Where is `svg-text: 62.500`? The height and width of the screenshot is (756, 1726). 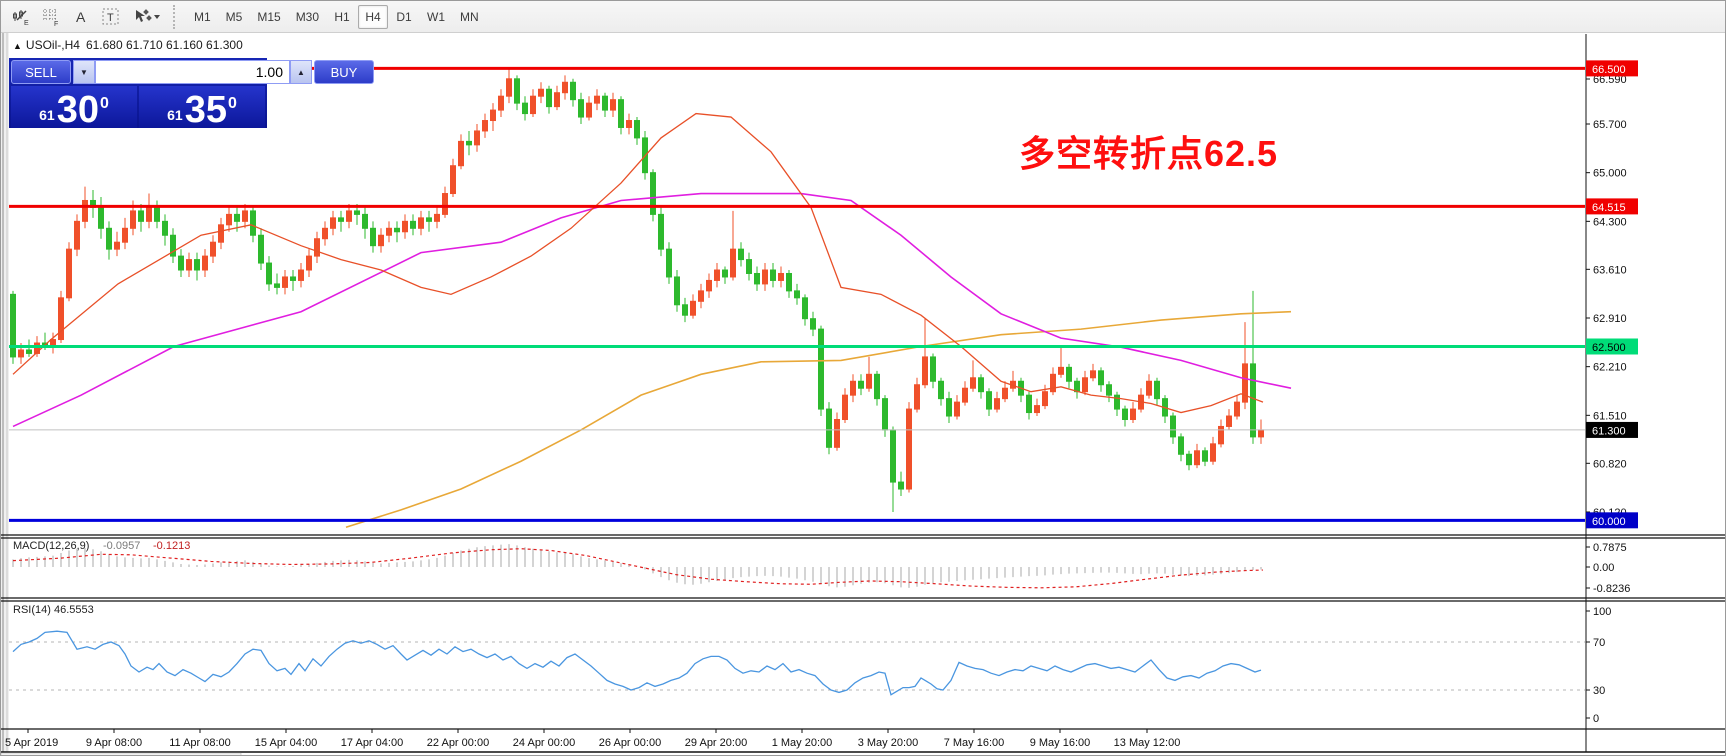 svg-text: 62.500 is located at coordinates (1609, 348).